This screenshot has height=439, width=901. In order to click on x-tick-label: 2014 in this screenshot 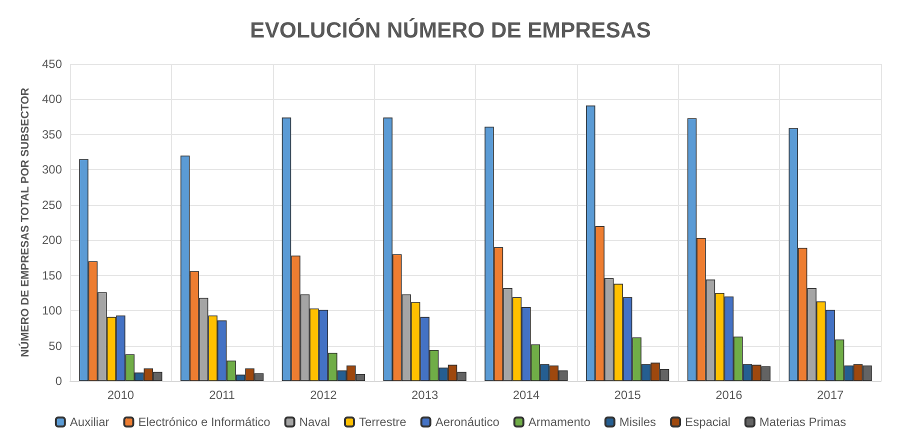, I will do `click(526, 395)`.